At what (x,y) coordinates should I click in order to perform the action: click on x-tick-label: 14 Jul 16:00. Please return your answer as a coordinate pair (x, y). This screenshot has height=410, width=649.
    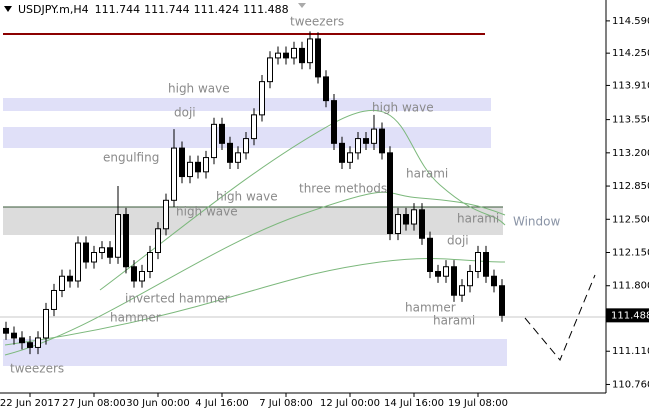
    Looking at the image, I should click on (414, 403).